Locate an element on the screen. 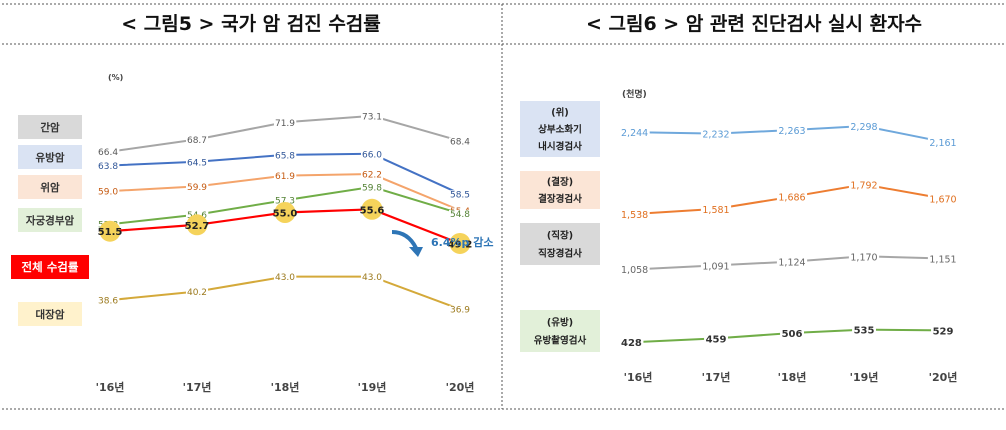 This screenshot has height=430, width=1006. annotation-label: 6.4%p 감소 is located at coordinates (462, 242).